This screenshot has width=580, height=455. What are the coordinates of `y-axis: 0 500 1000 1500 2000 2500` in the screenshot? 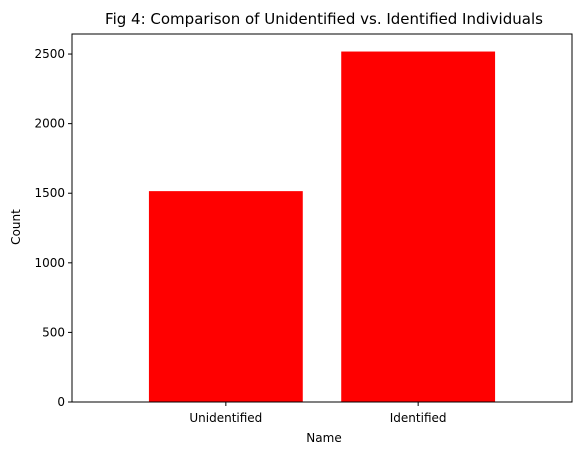 It's located at (53, 228).